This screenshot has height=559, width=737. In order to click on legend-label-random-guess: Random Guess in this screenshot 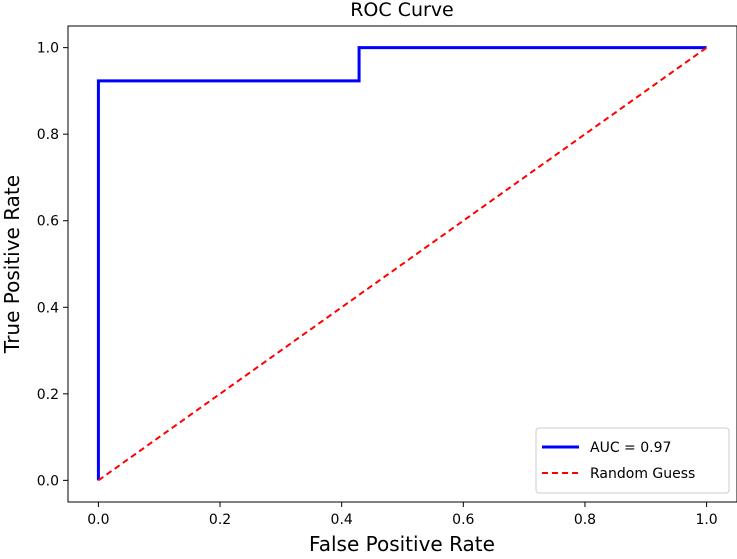, I will do `click(642, 474)`.